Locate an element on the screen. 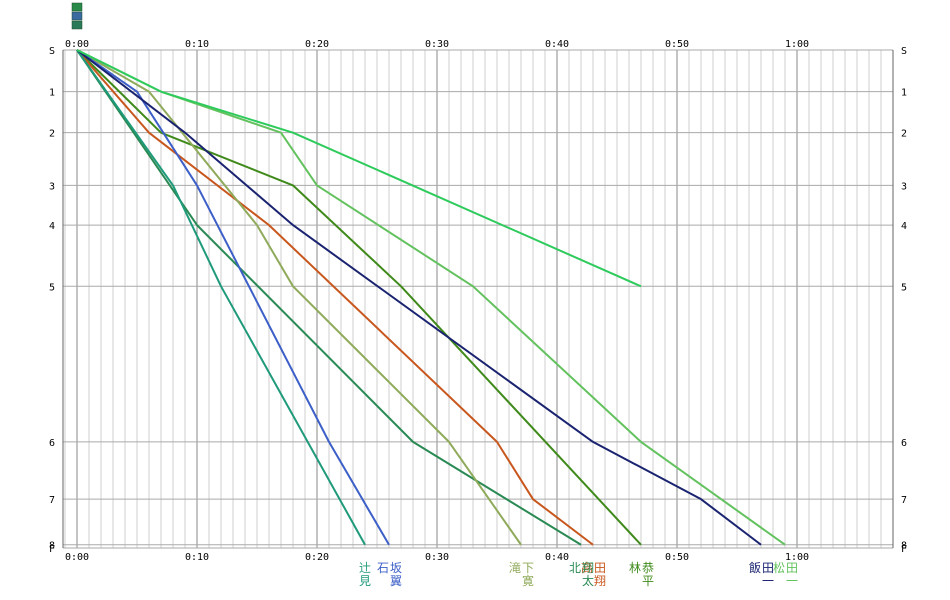 The width and height of the screenshot is (950, 600). x-tick-label-bottom: 0:40 is located at coordinates (557, 557).